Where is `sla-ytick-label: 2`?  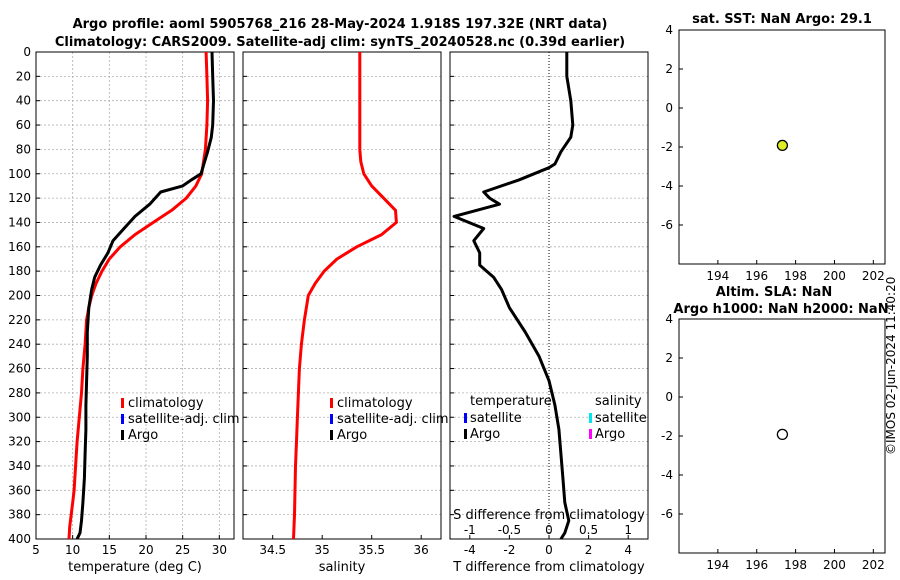
sla-ytick-label: 2 is located at coordinates (669, 358).